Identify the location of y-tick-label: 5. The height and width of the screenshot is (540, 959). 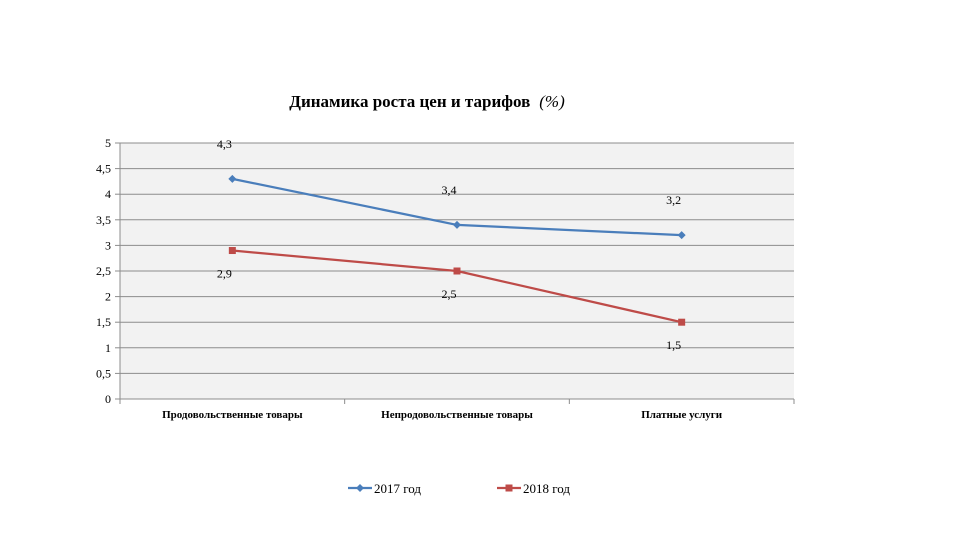
(108, 143).